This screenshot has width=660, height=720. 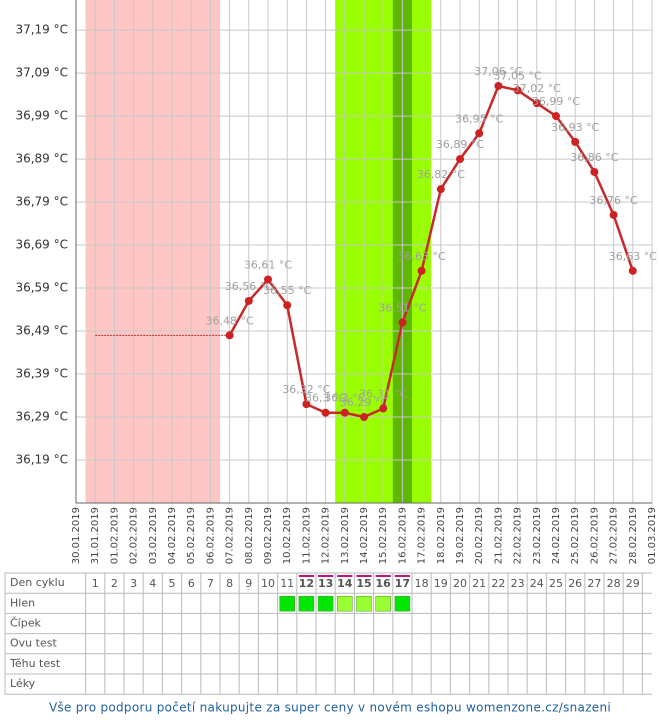 I want to click on value-label: 36,86 °C, so click(x=594, y=157).